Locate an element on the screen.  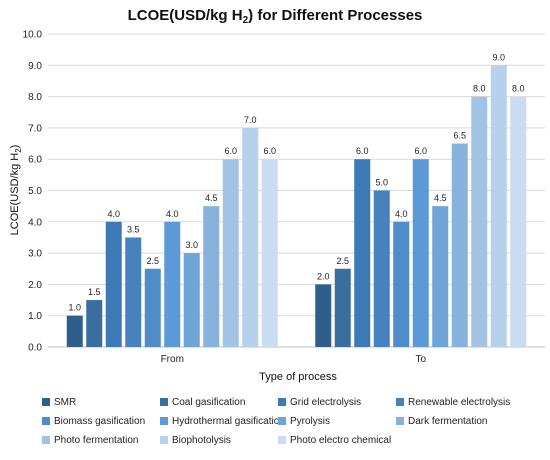
y-axis-label: LCOE(USD/kg H2) is located at coordinates (16, 190).